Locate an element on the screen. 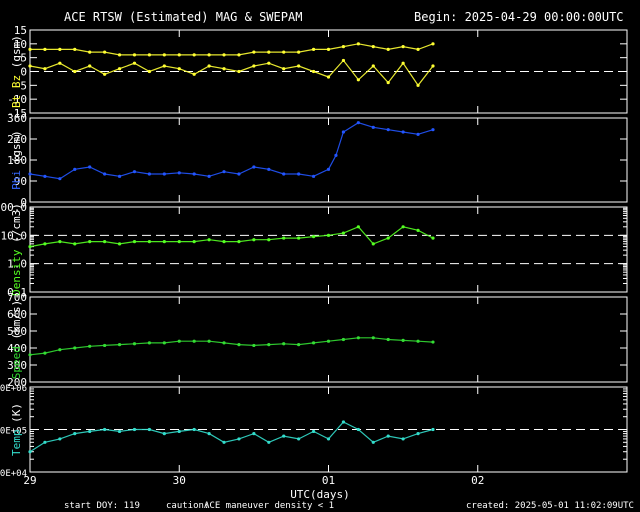  density-y-tick-label: 1.0 is located at coordinates (17, 264).